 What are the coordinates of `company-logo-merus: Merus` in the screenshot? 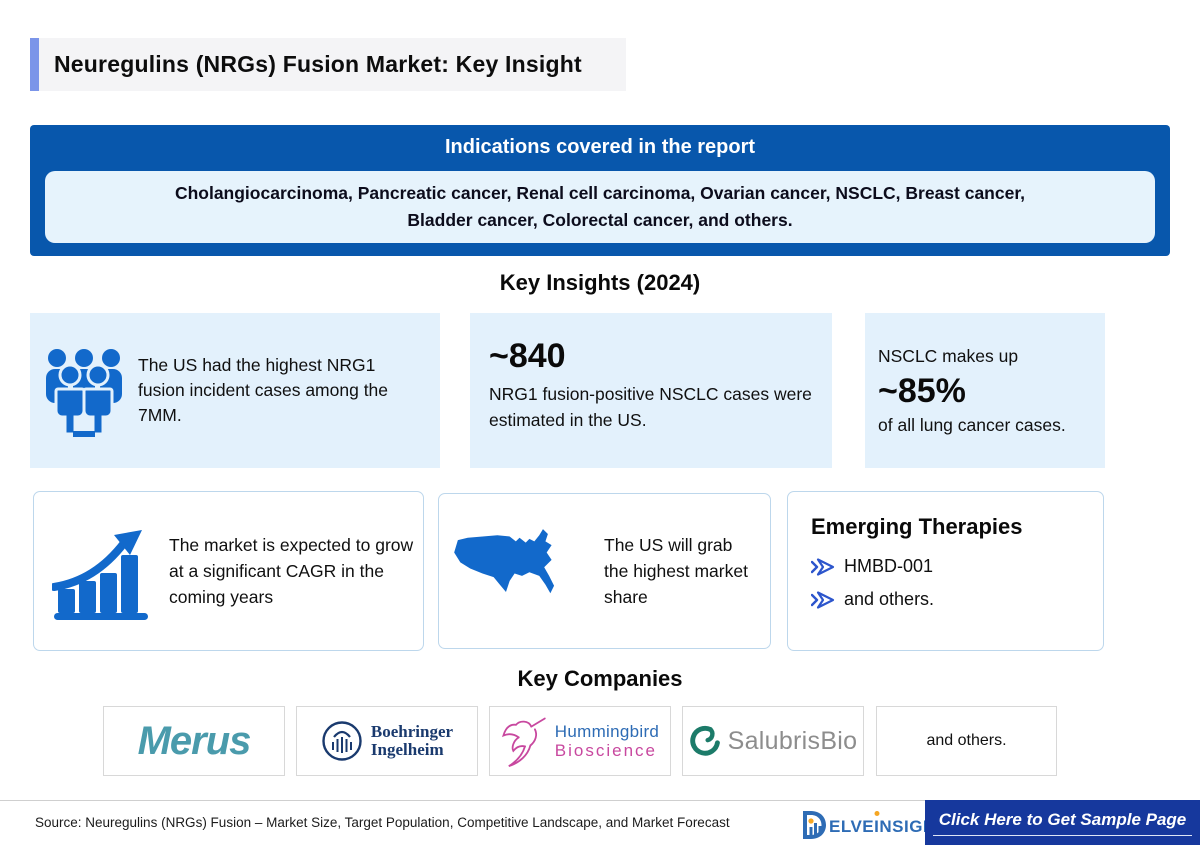 It's located at (194, 741).